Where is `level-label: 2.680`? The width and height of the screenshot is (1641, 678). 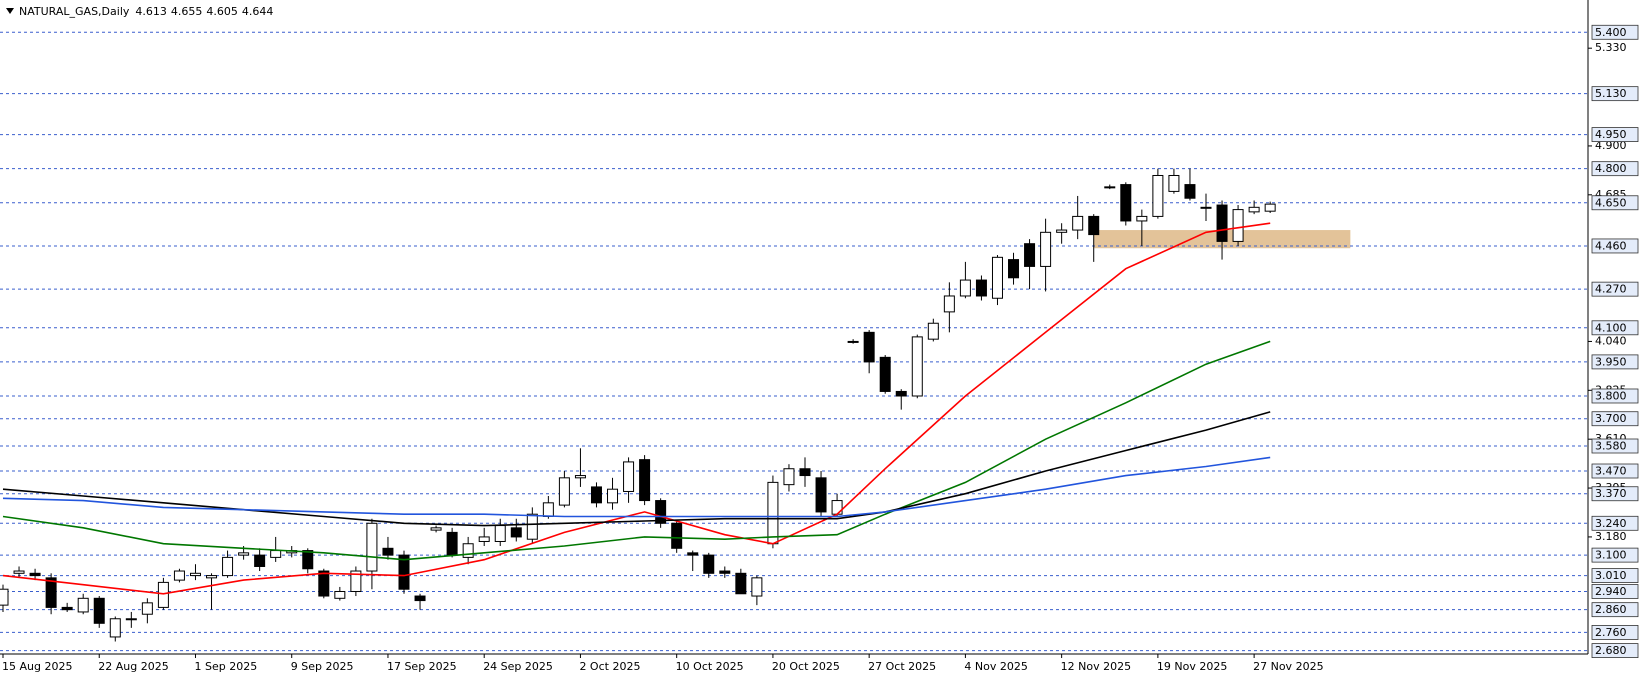
level-label: 2.680 is located at coordinates (1611, 650).